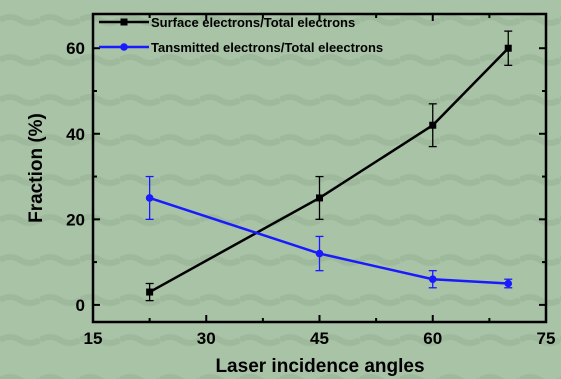 The width and height of the screenshot is (561, 379). I want to click on x-tick-label: 45, so click(319, 338).